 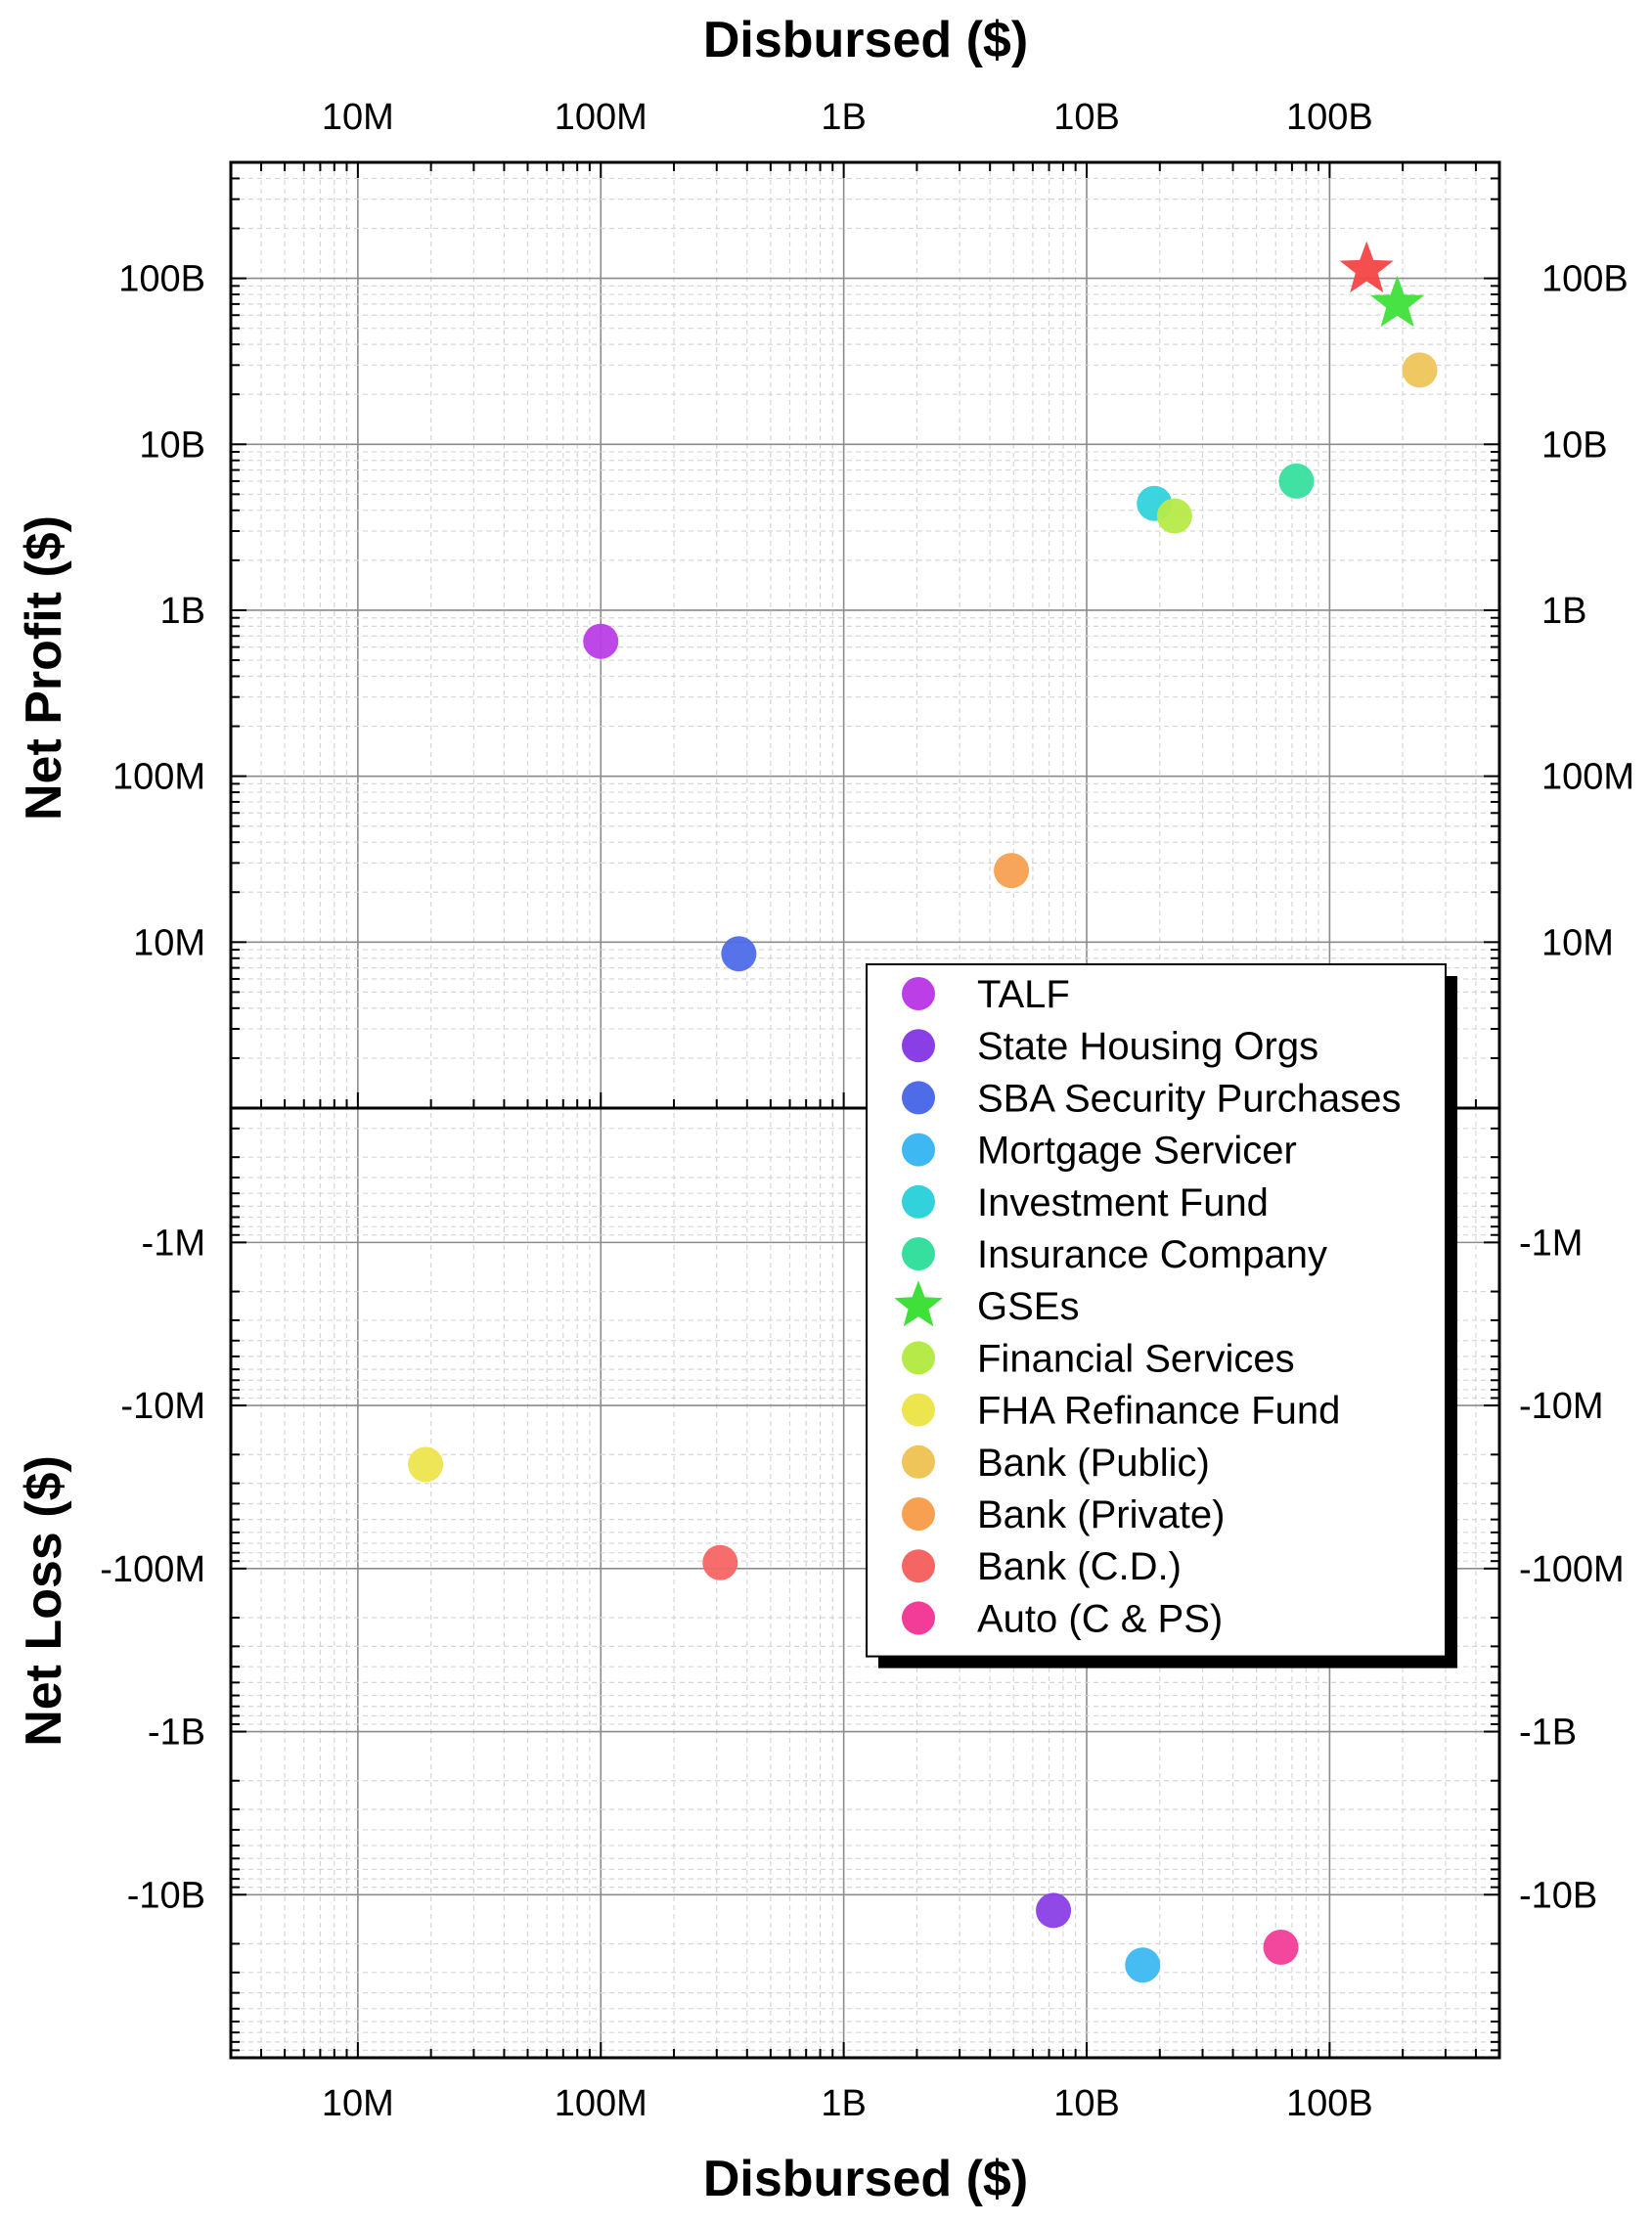 I want to click on legend-marker-insurance-company, so click(x=919, y=1253).